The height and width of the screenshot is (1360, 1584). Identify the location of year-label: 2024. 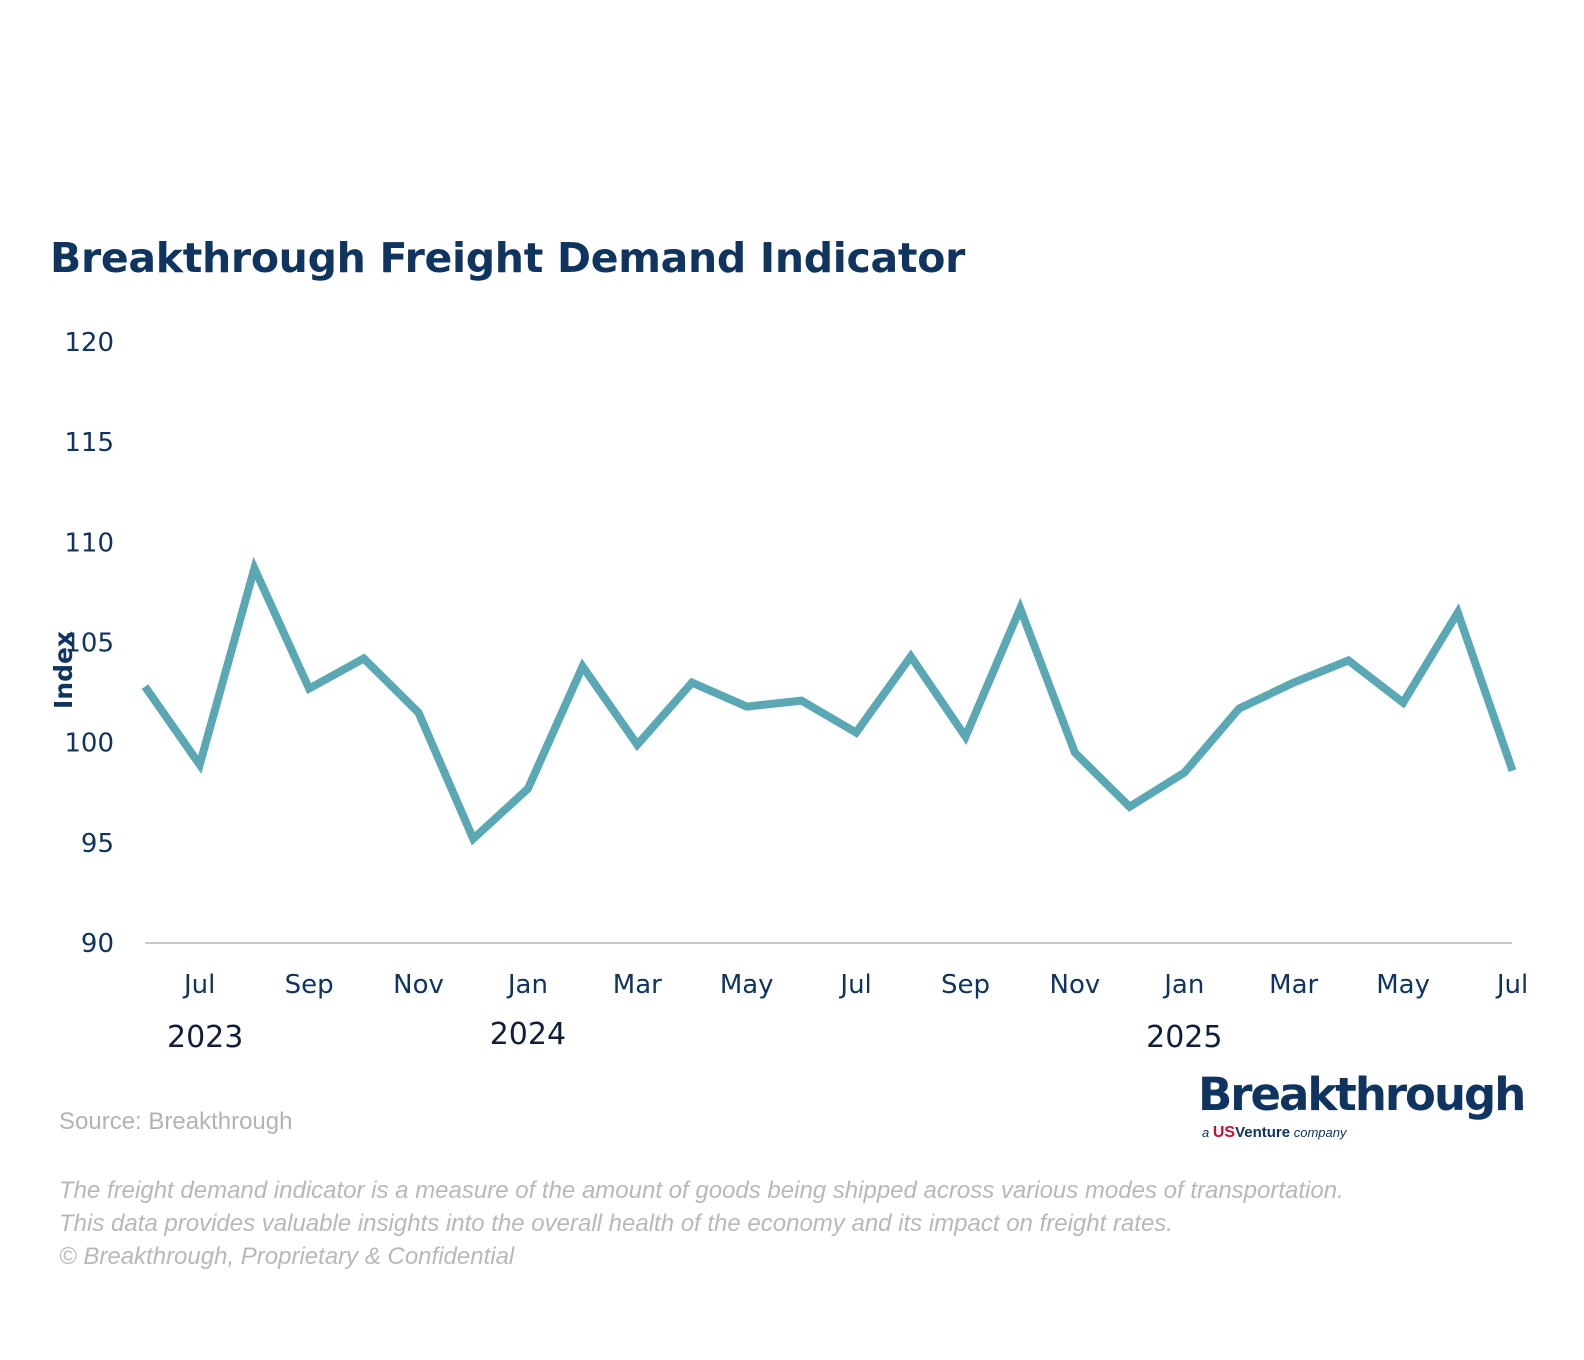
(528, 1034).